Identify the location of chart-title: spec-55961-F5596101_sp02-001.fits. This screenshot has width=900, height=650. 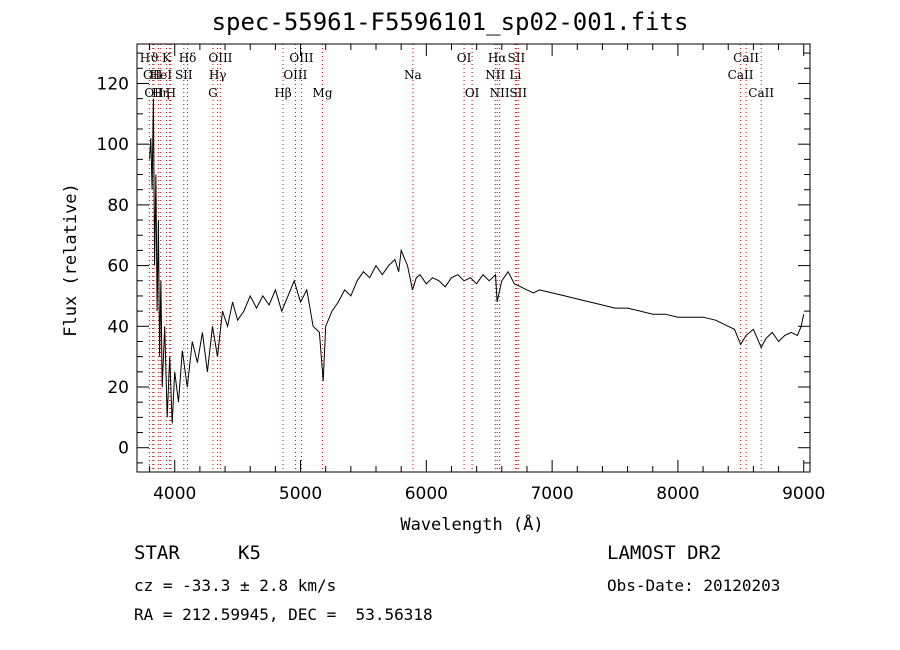
(450, 22).